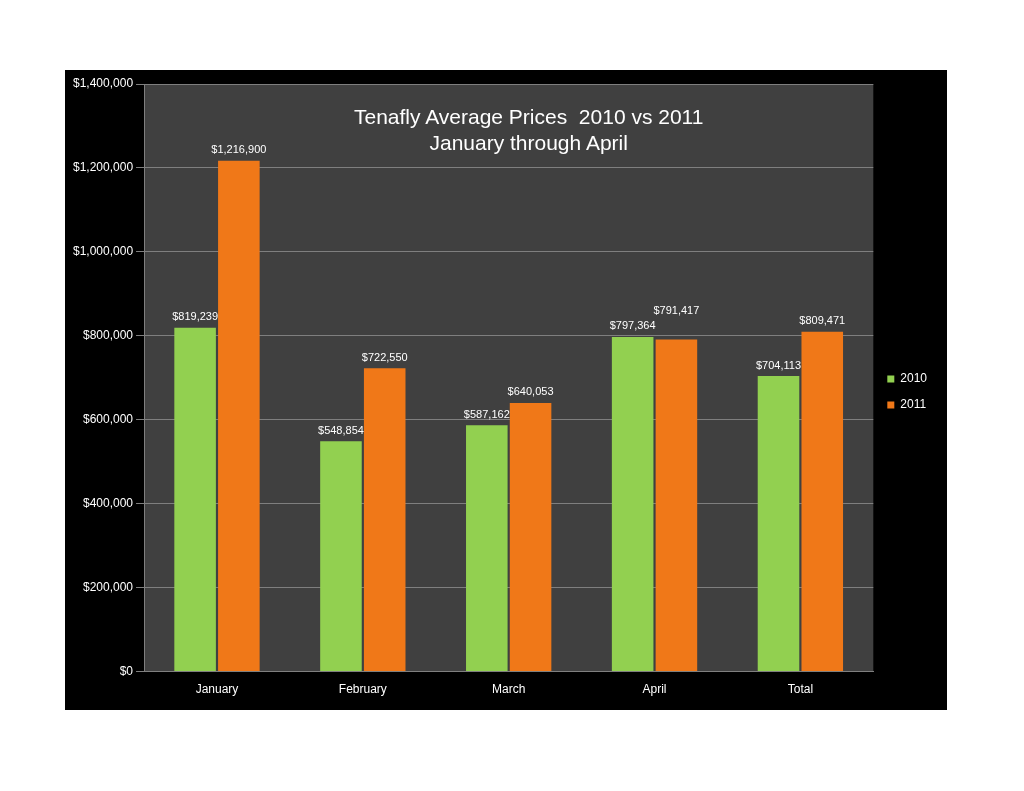 The height and width of the screenshot is (791, 1024). What do you see at coordinates (913, 404) in the screenshot?
I see `legend-label: 2011` at bounding box center [913, 404].